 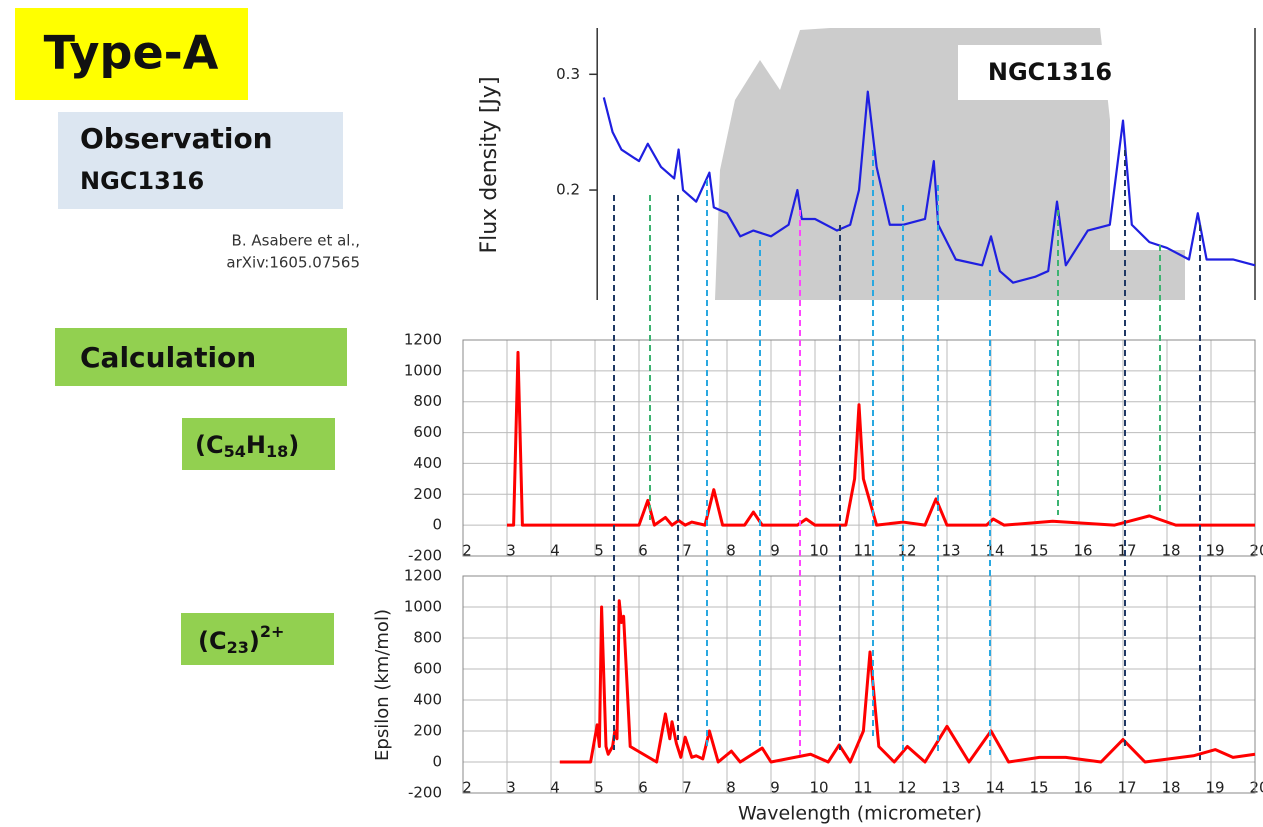 I want to click on y-tick-label: 0.3, so click(x=568, y=74).